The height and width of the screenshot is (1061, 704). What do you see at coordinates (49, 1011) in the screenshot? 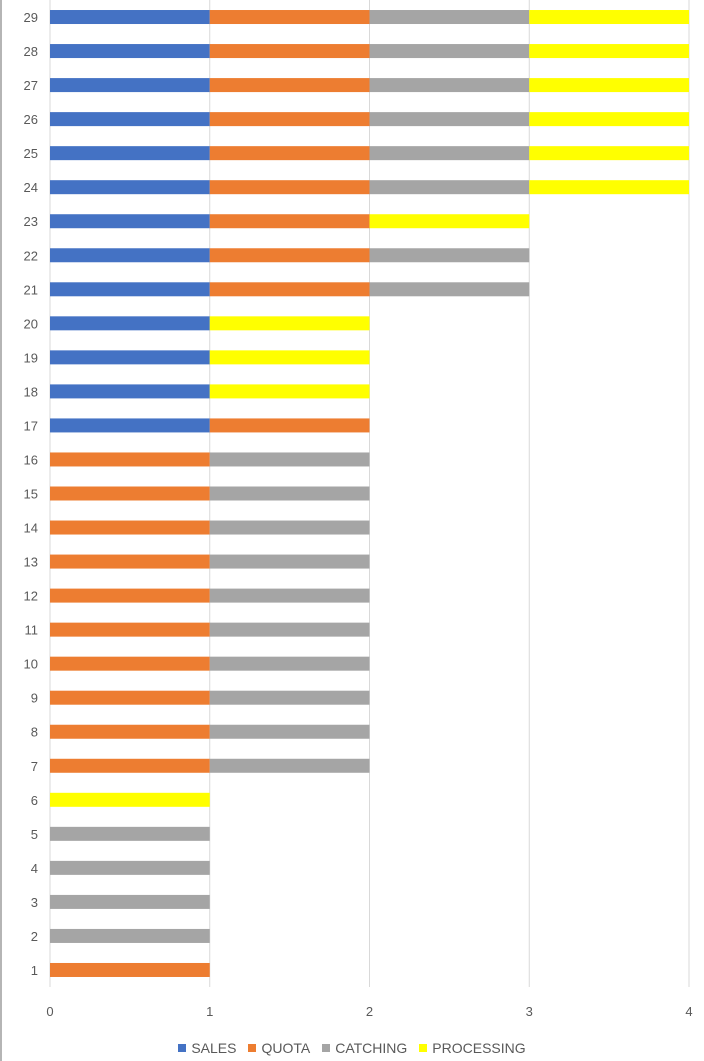
I see `x-tick-label: 0` at bounding box center [49, 1011].